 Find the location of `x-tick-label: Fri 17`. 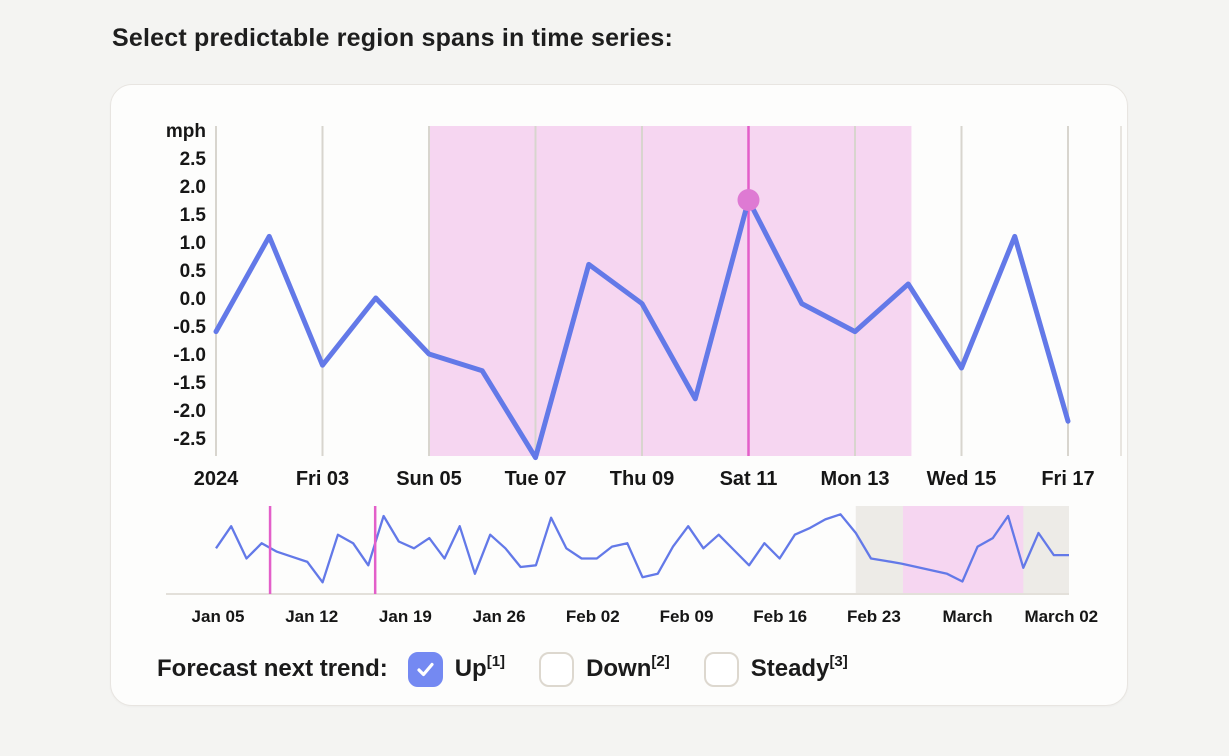

x-tick-label: Fri 17 is located at coordinates (1067, 479).